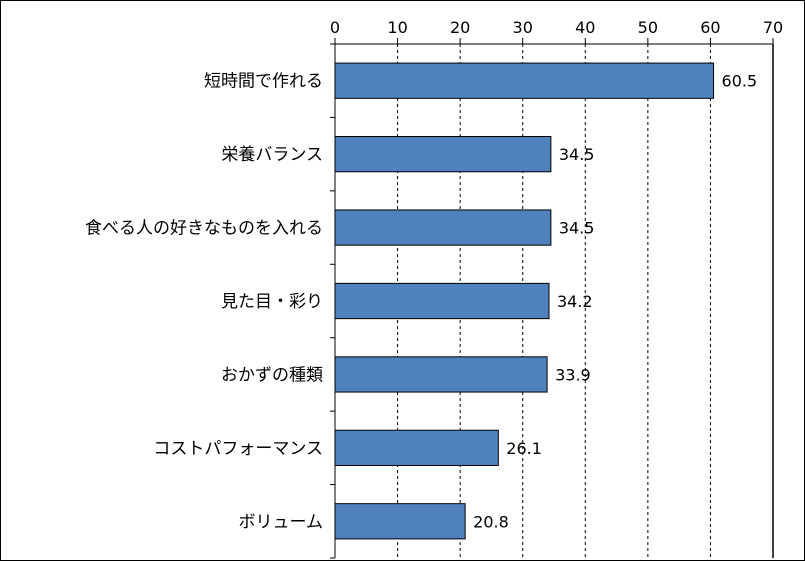 The image size is (805, 561). Describe the element at coordinates (263, 82) in the screenshot. I see `category-label-0: 短時間で作れる` at that location.